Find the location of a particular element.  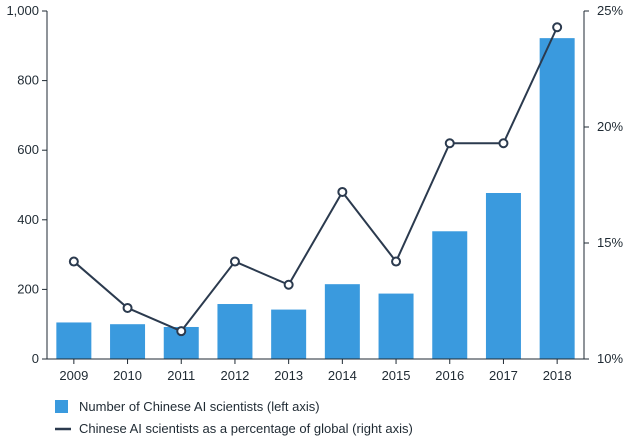

line-point-2011 is located at coordinates (181, 331).